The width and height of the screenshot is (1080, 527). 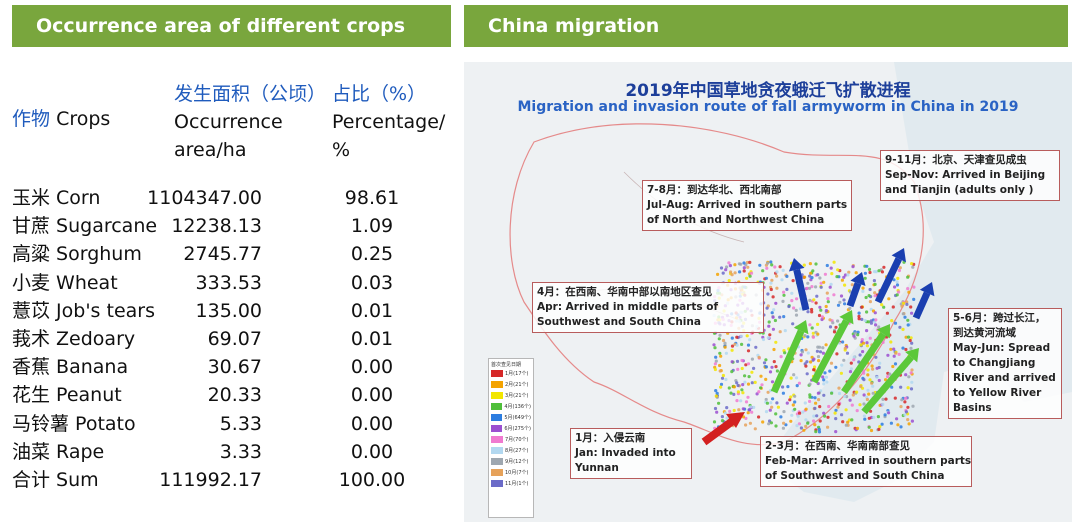 I want to click on table-row: 花生 Peanut 20.33 0.00, so click(x=232, y=395).